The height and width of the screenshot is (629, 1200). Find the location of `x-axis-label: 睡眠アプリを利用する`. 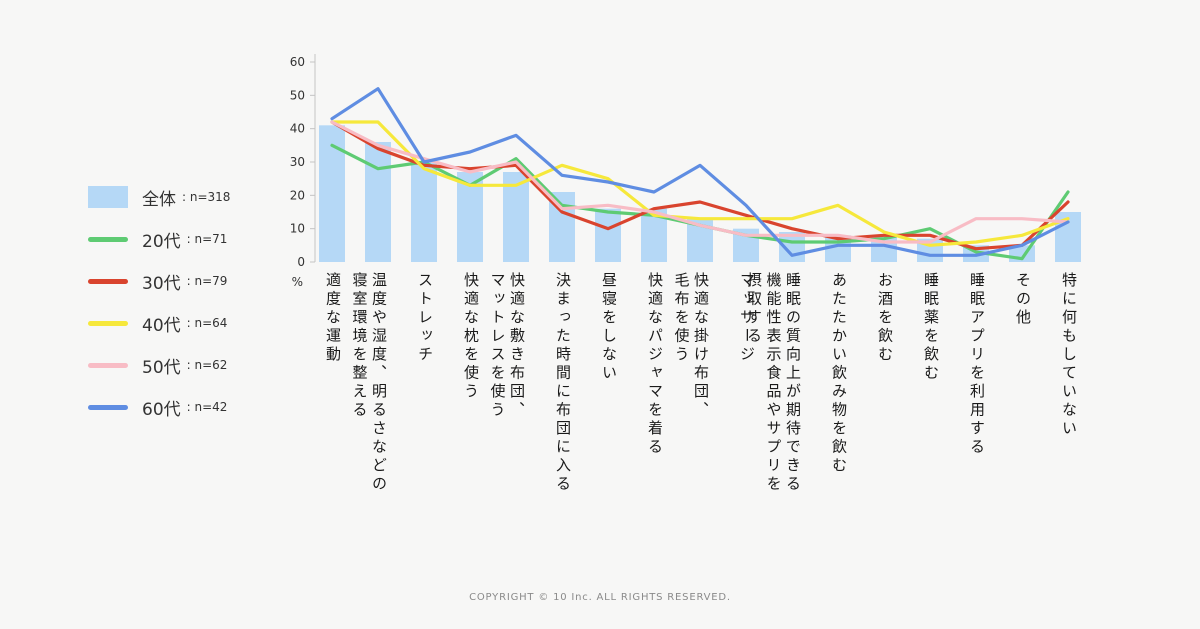

x-axis-label: 睡眠アプリを利用する is located at coordinates (977, 364).